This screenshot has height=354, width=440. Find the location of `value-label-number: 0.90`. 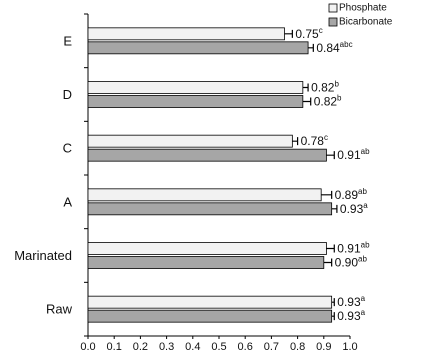

value-label-number: 0.90 is located at coordinates (347, 263).